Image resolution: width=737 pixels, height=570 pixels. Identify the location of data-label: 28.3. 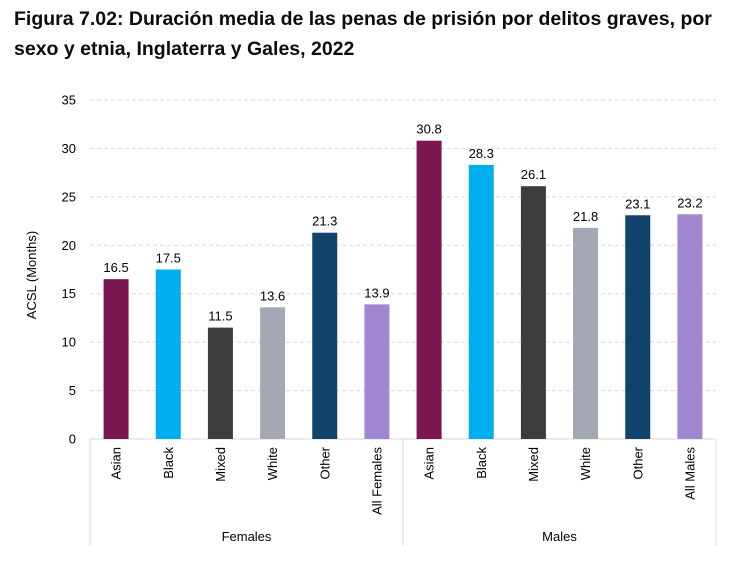
(481, 153).